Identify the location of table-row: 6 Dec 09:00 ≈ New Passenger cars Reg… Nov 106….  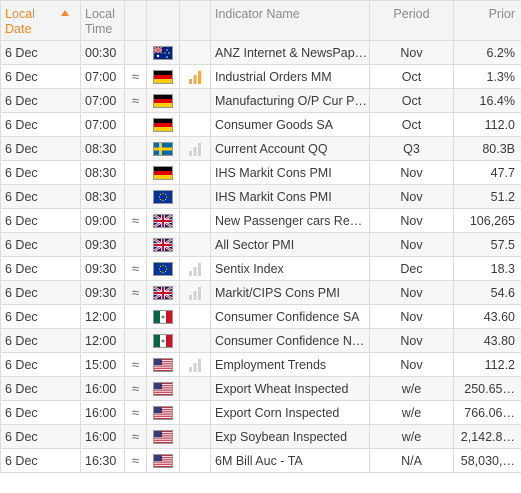
(260, 220).